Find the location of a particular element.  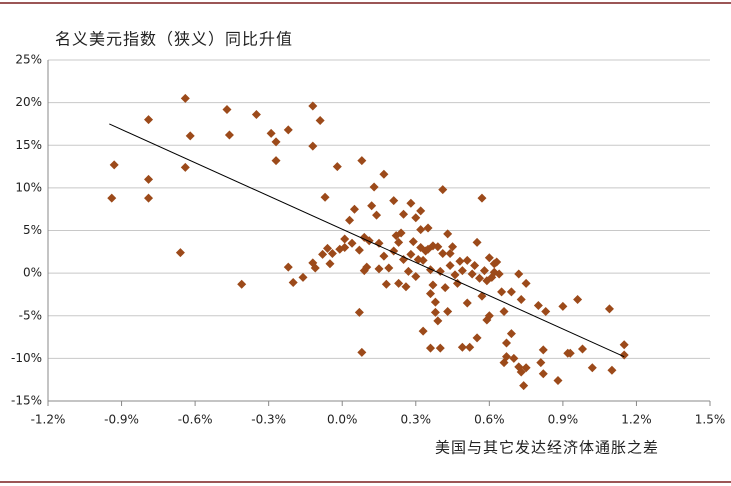

x-tick-label: 0.3% is located at coordinates (416, 420).